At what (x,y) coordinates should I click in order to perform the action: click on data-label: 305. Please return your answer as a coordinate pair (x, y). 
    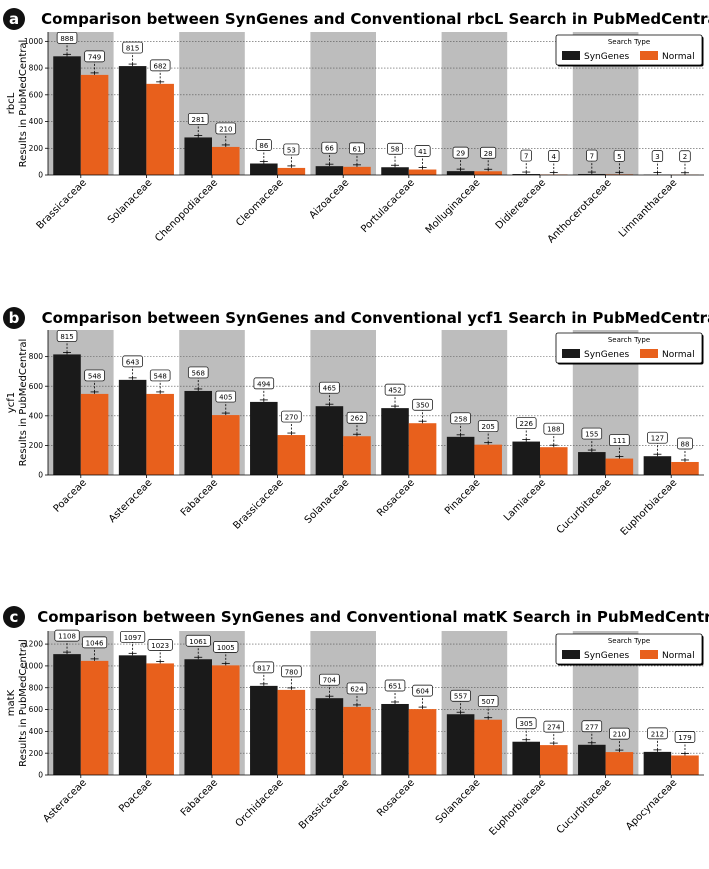
    Looking at the image, I should click on (526, 724).